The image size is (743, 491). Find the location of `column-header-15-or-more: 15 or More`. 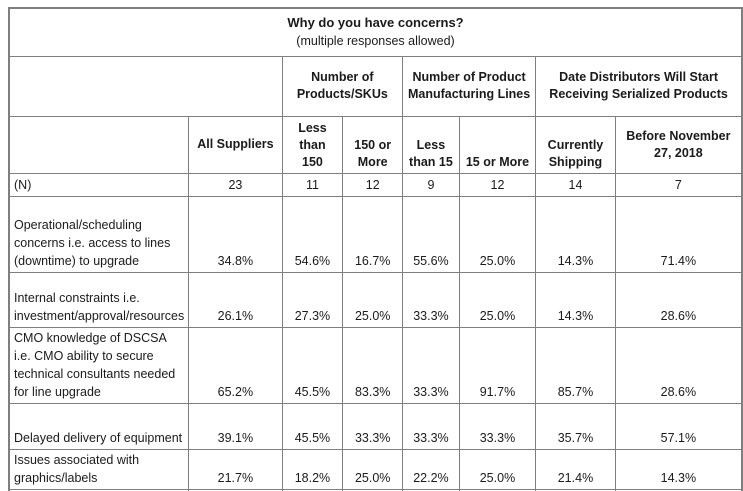

column-header-15-or-more: 15 or More is located at coordinates (497, 145).